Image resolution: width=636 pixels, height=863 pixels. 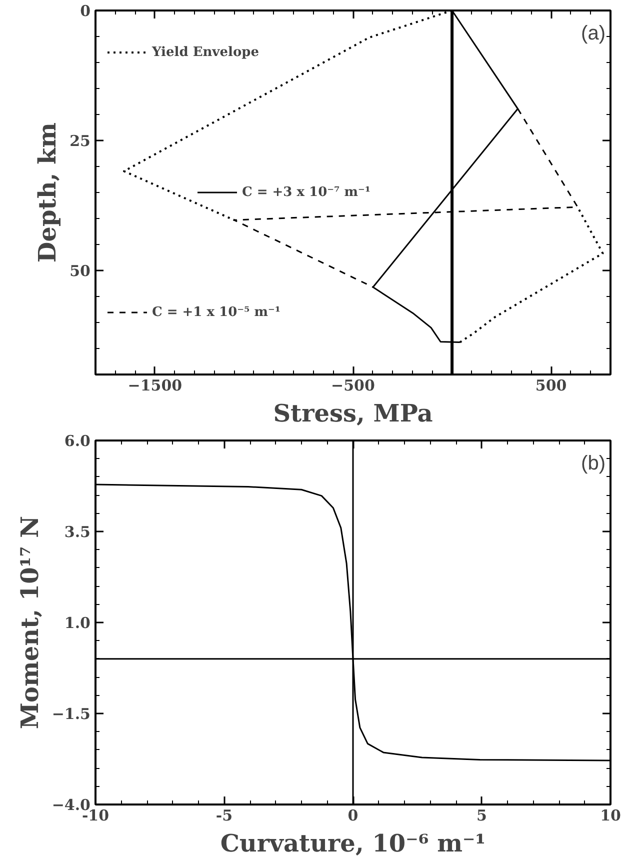 What do you see at coordinates (593, 33) in the screenshot?
I see `annotation: (a)` at bounding box center [593, 33].